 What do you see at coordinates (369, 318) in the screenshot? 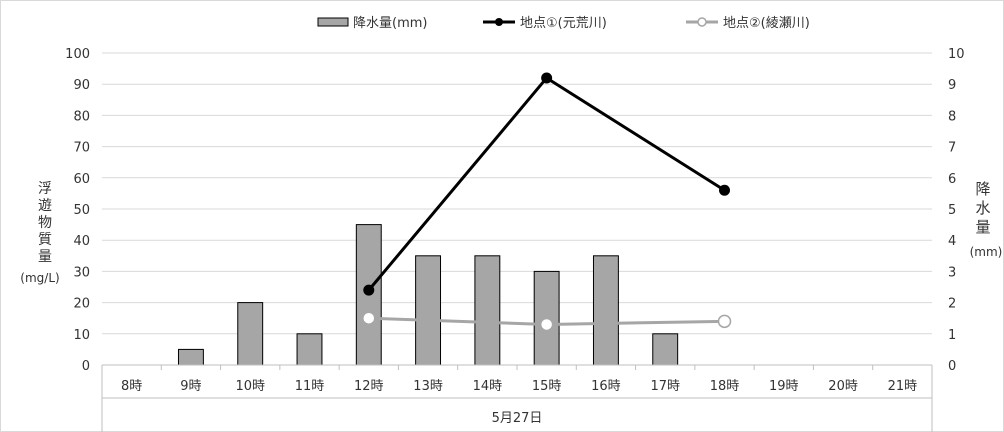
I see `point-series-2-12時` at bounding box center [369, 318].